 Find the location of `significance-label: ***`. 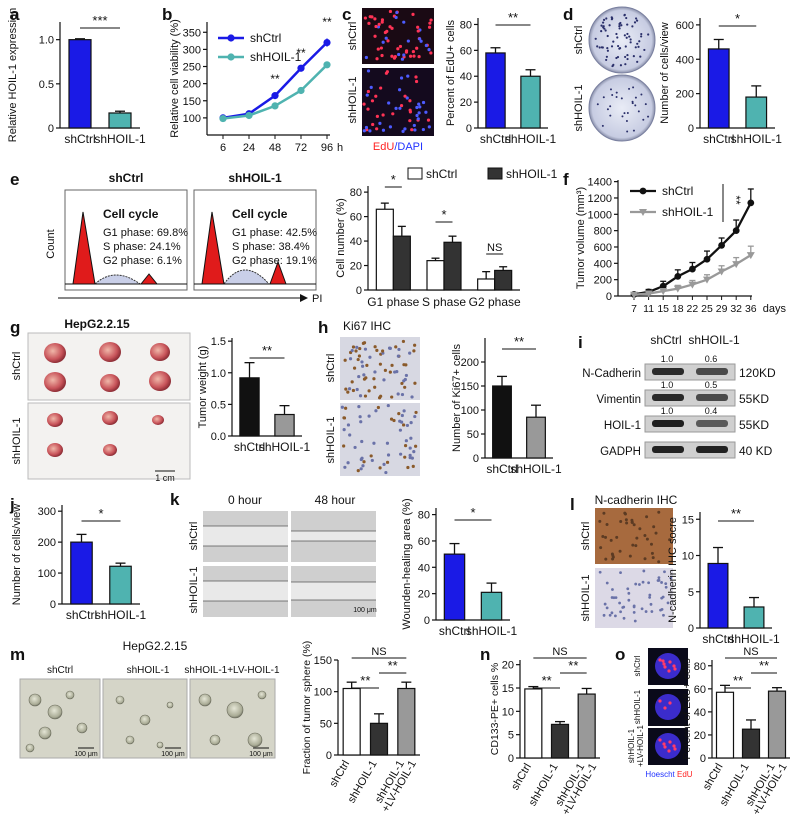

significance-label: *** is located at coordinates (99, 20).